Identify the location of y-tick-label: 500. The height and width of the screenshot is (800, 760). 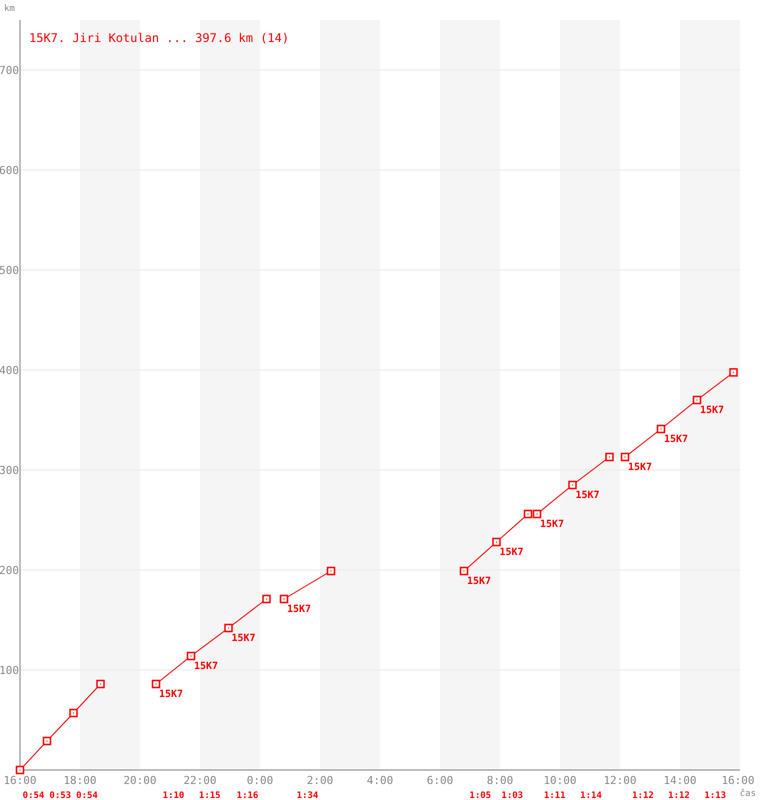
(9, 270).